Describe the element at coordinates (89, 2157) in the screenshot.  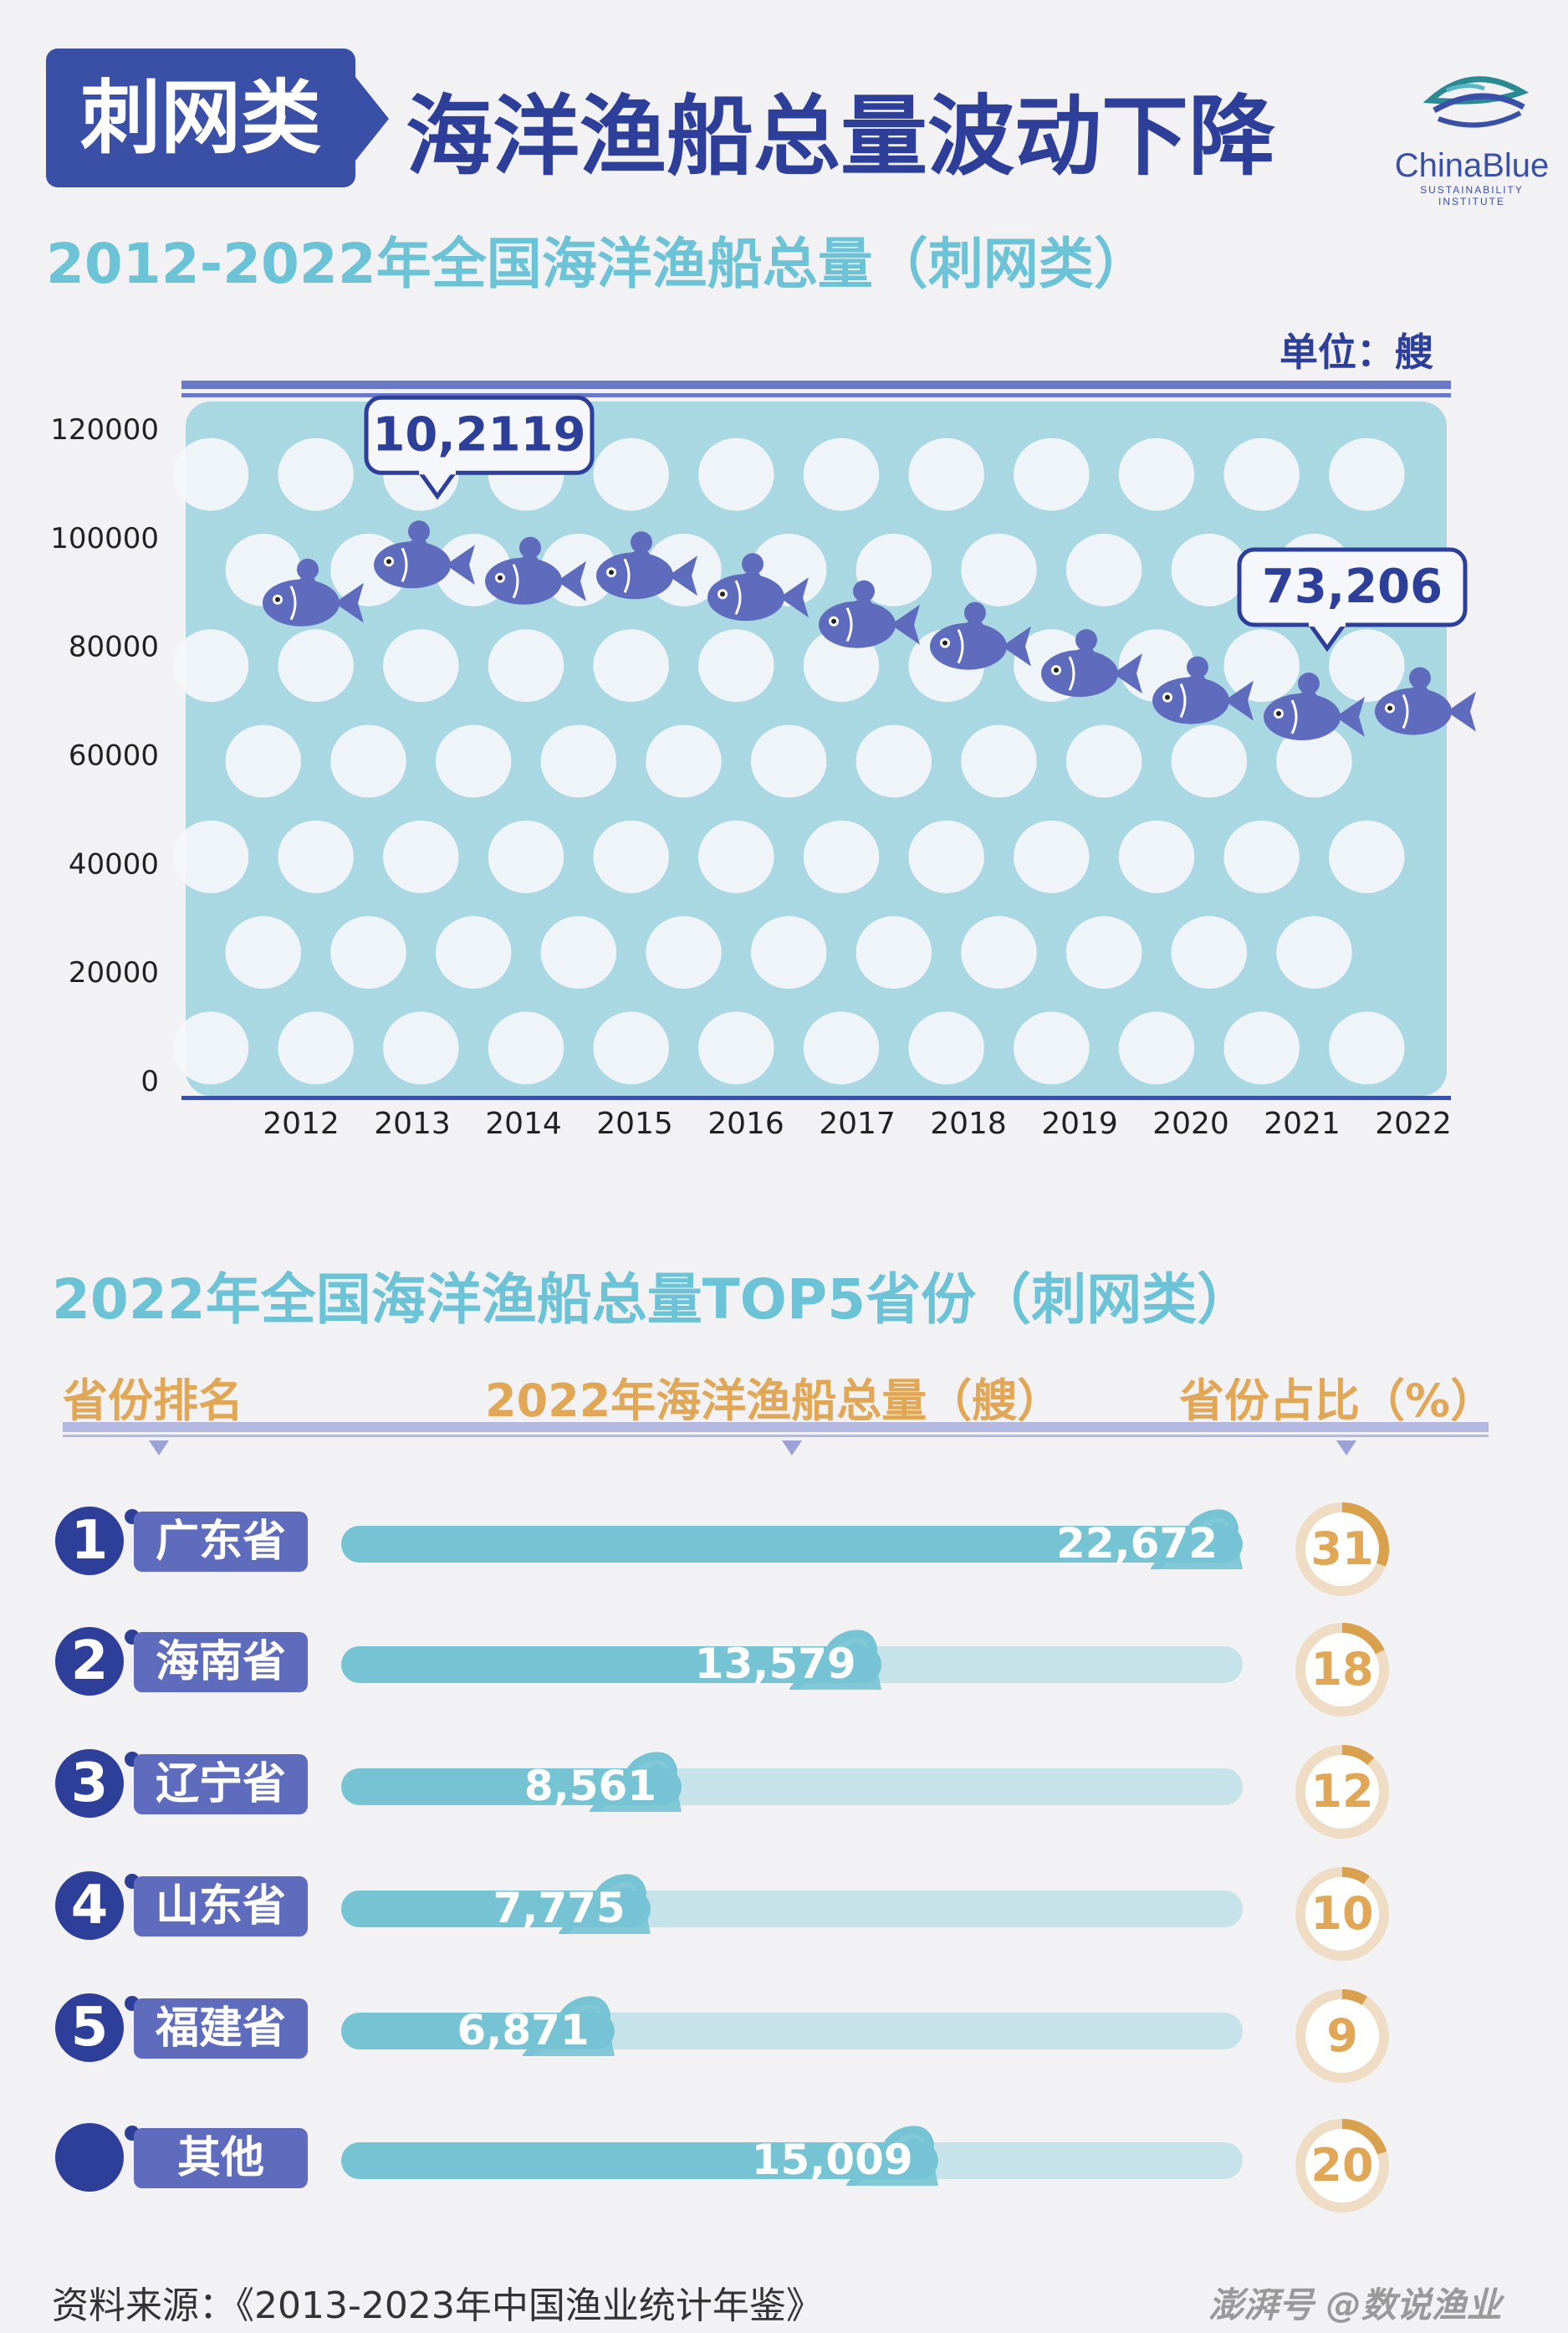
I see `rank-badge` at that location.